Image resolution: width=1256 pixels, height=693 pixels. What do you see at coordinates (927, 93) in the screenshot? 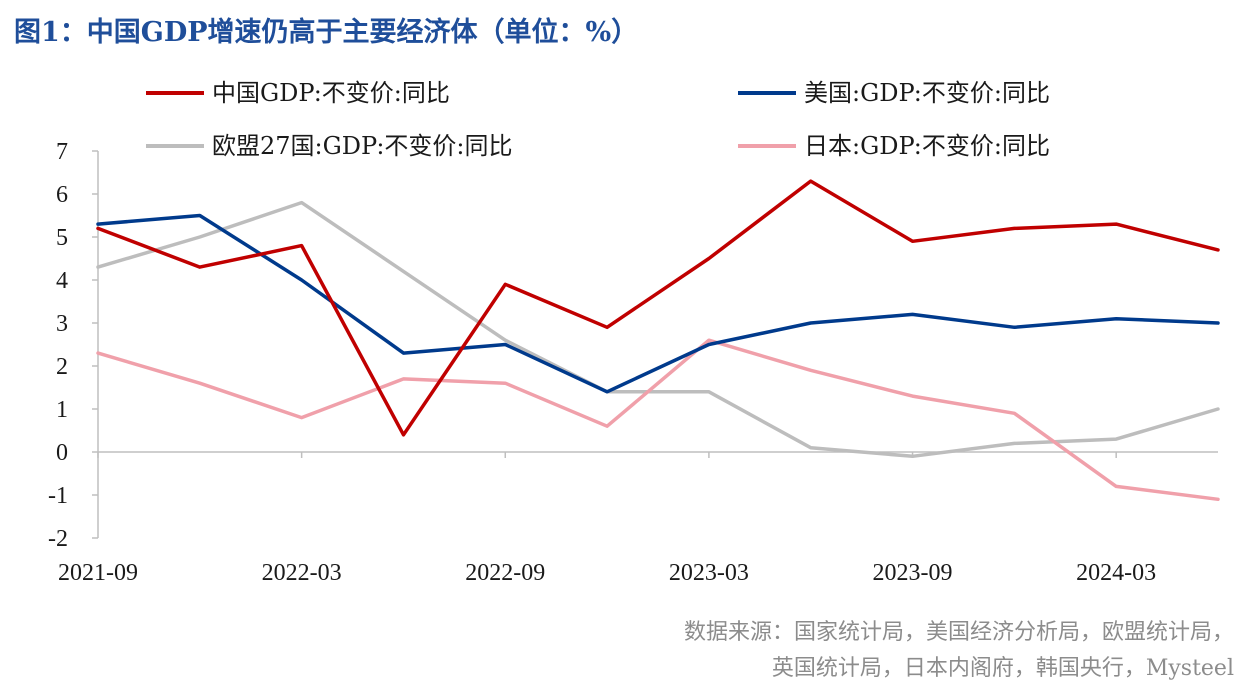
I see `legend-label-1: 美国:GDP:不变价:同比` at bounding box center [927, 93].